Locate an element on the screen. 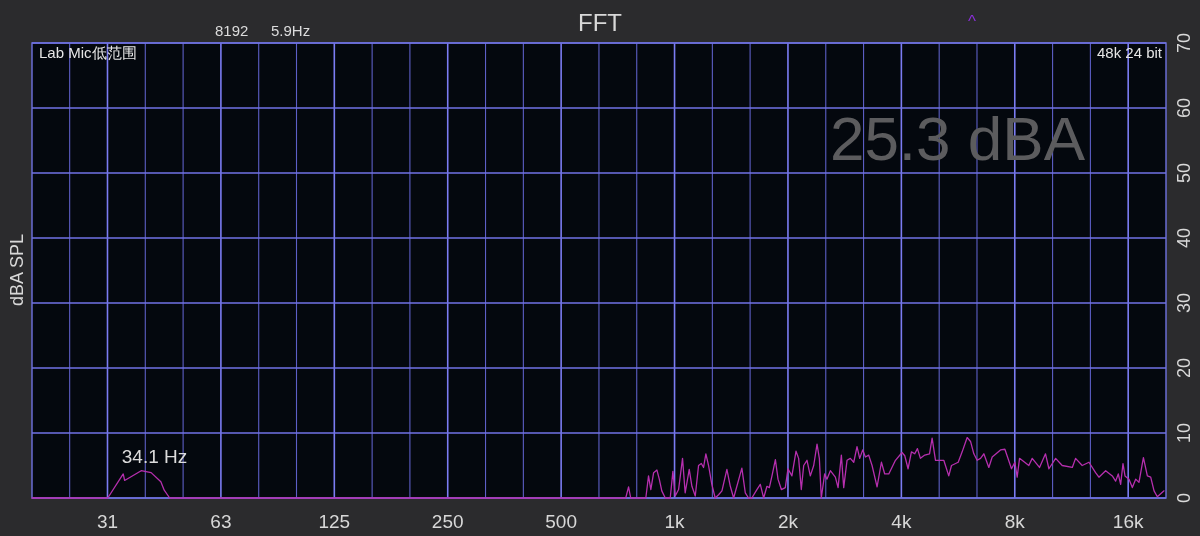  y-tick-label: 60 is located at coordinates (1184, 108).